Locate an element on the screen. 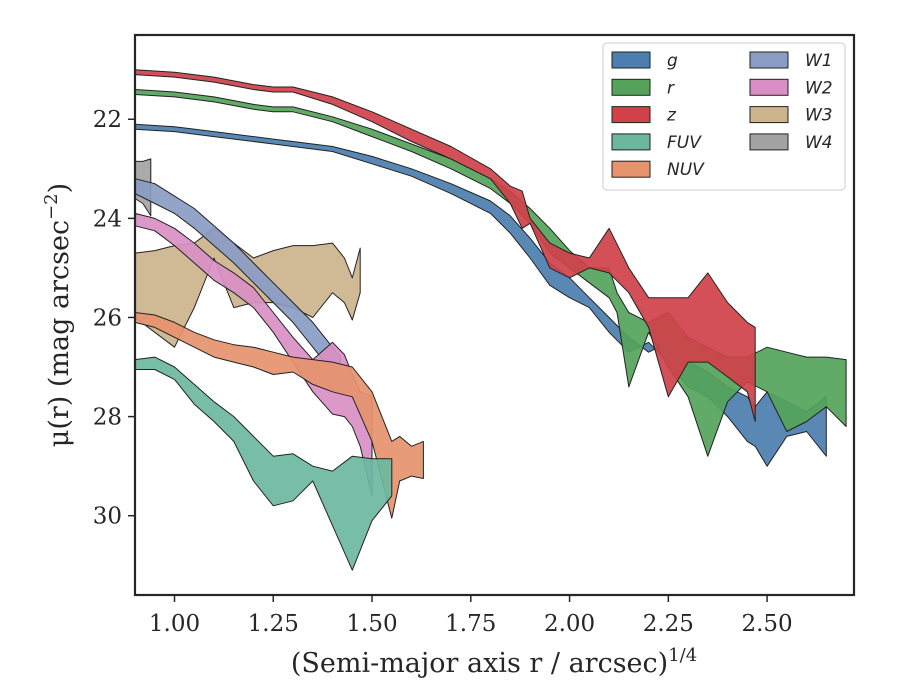 The image size is (900, 700). series-band-fuv is located at coordinates (263, 463).